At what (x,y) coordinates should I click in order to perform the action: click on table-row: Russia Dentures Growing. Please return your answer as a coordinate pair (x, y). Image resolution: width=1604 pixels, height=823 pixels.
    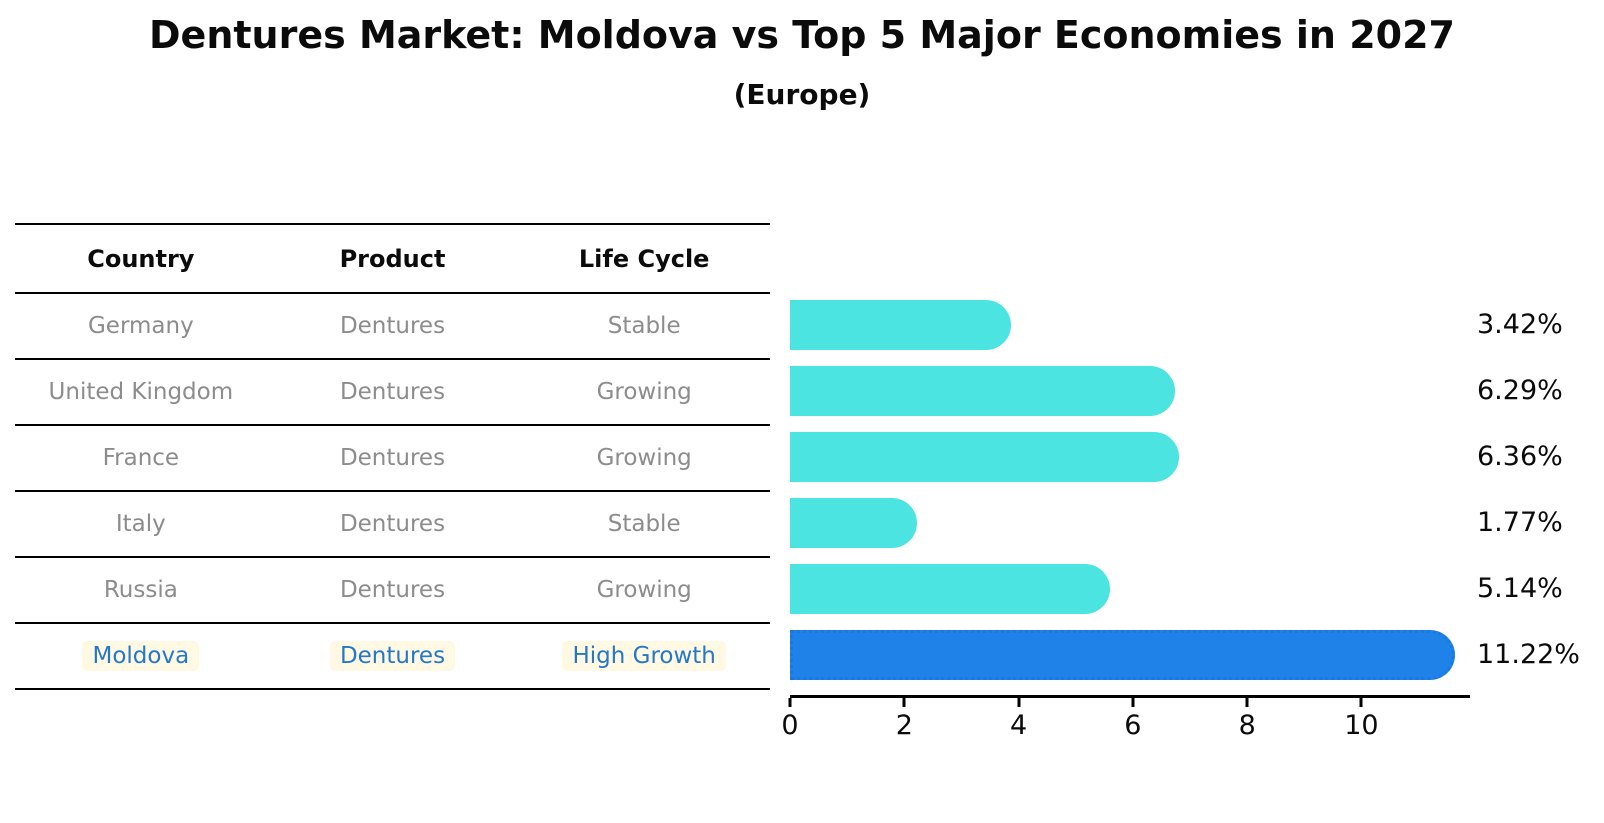
    Looking at the image, I should click on (392, 591).